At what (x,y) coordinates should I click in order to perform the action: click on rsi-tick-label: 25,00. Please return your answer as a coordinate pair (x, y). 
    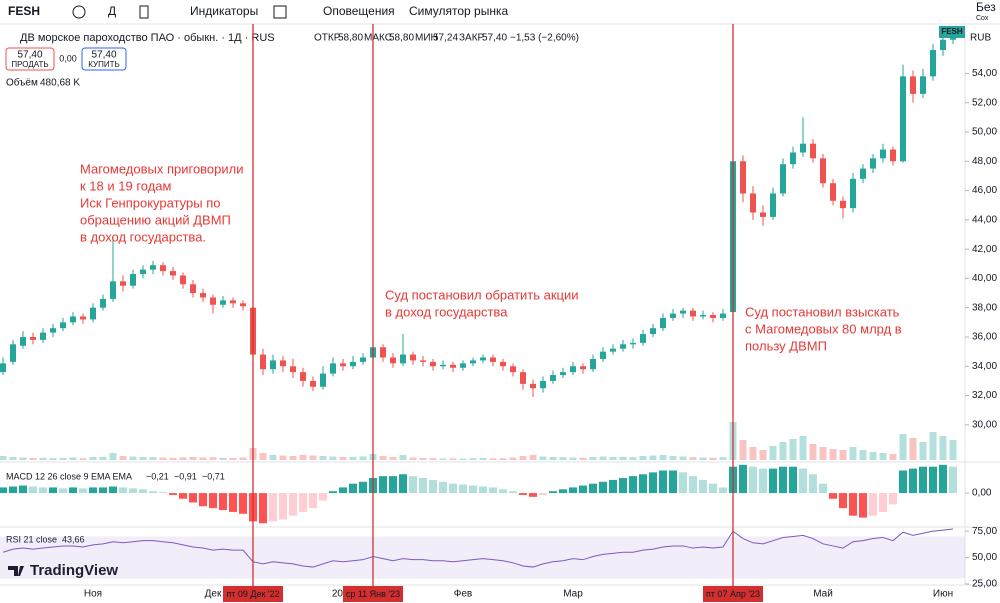
    Looking at the image, I should click on (984, 584).